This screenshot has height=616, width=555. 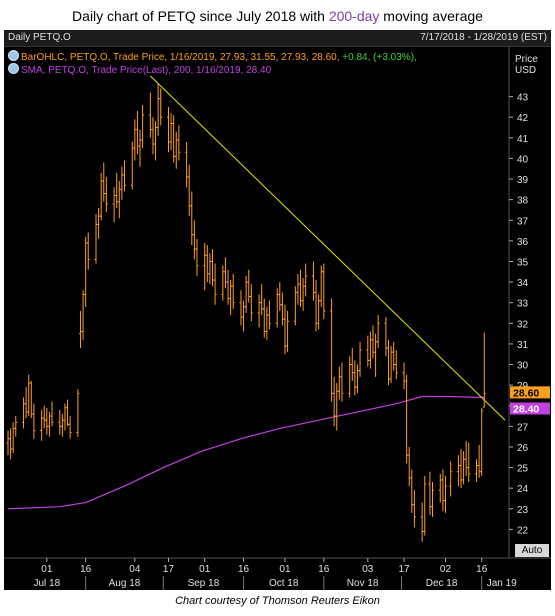 I want to click on x-month-label: Nov 18, so click(x=363, y=583).